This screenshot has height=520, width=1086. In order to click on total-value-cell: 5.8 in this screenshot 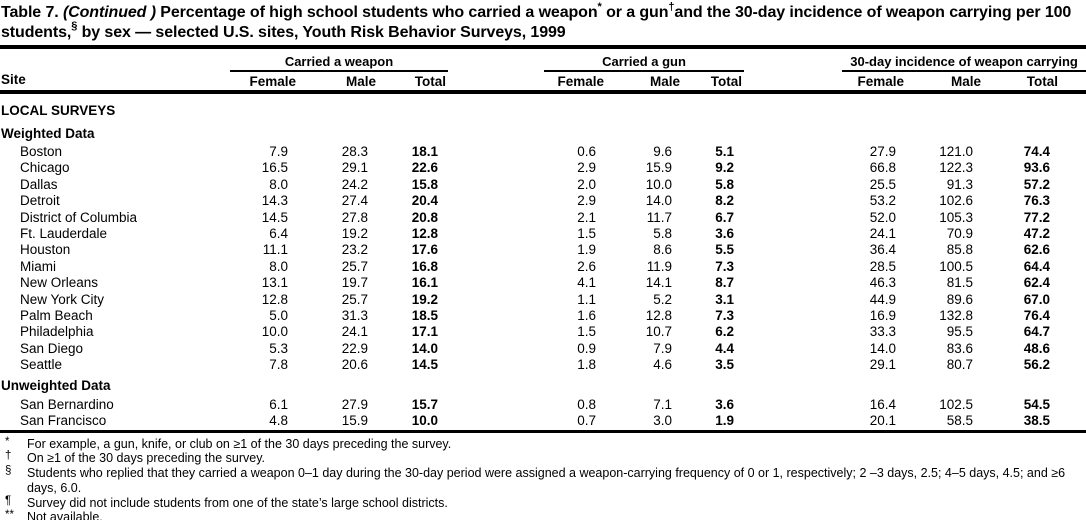, I will do `click(725, 184)`.